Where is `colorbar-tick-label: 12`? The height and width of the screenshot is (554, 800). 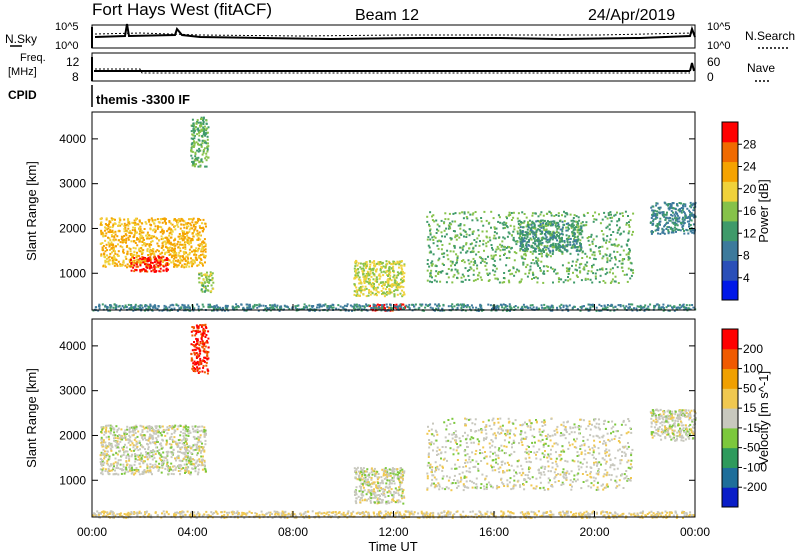
colorbar-tick-label: 12 is located at coordinates (750, 233).